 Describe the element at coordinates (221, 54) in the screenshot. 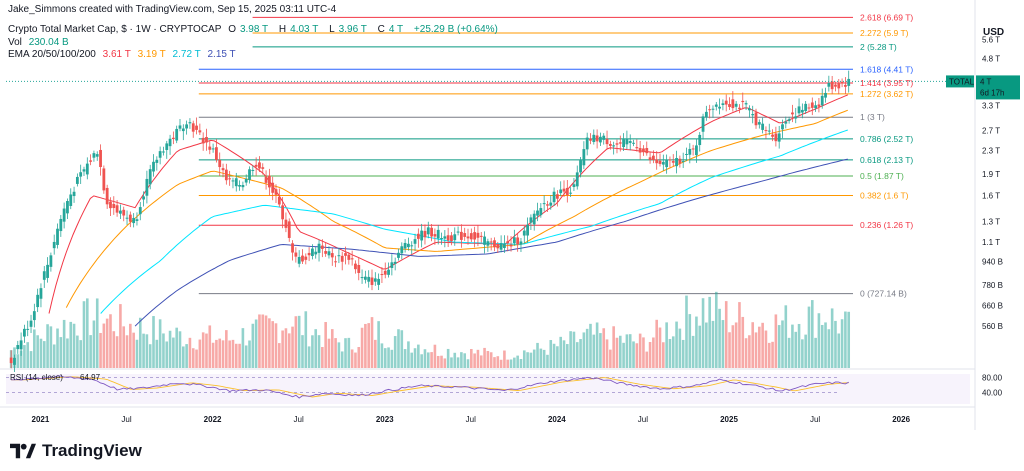

I see `ema200-value: 2.15 T` at that location.